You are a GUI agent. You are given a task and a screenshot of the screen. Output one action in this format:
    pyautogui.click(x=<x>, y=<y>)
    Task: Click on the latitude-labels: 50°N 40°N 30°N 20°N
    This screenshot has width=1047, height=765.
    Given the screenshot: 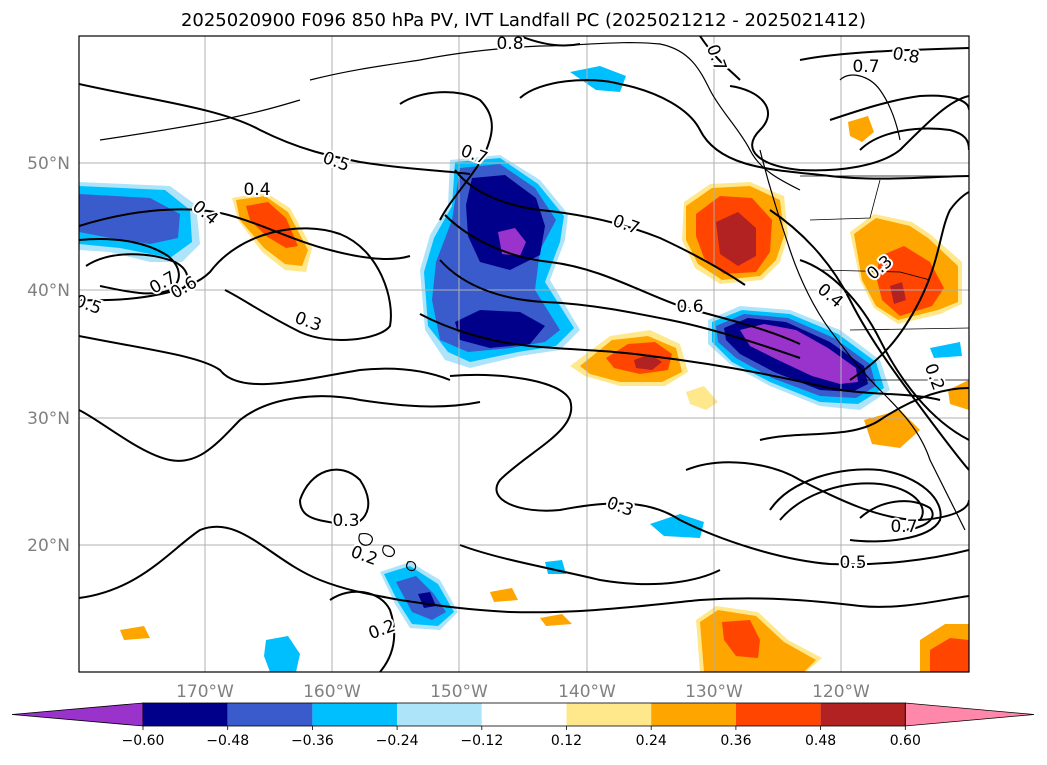 What is the action you would take?
    pyautogui.click(x=48, y=355)
    